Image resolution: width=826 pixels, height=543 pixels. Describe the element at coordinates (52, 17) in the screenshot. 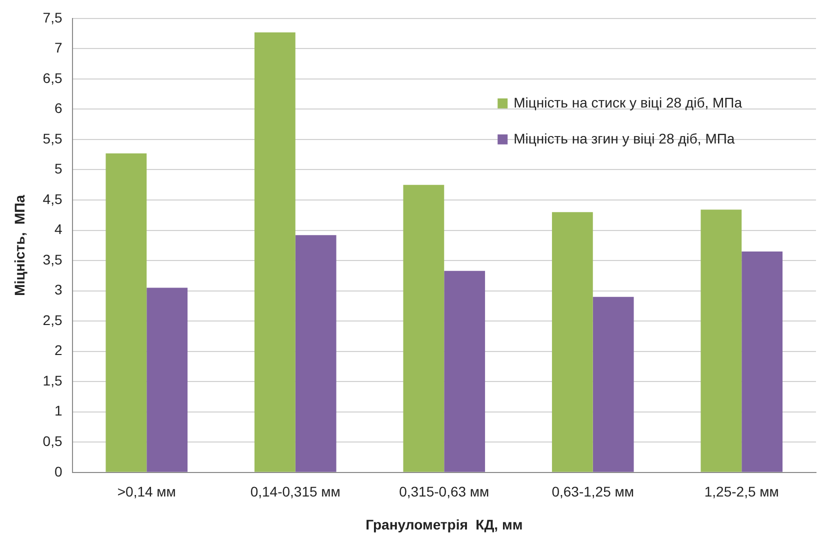

I see `y-tick-label: 7,5` at that location.